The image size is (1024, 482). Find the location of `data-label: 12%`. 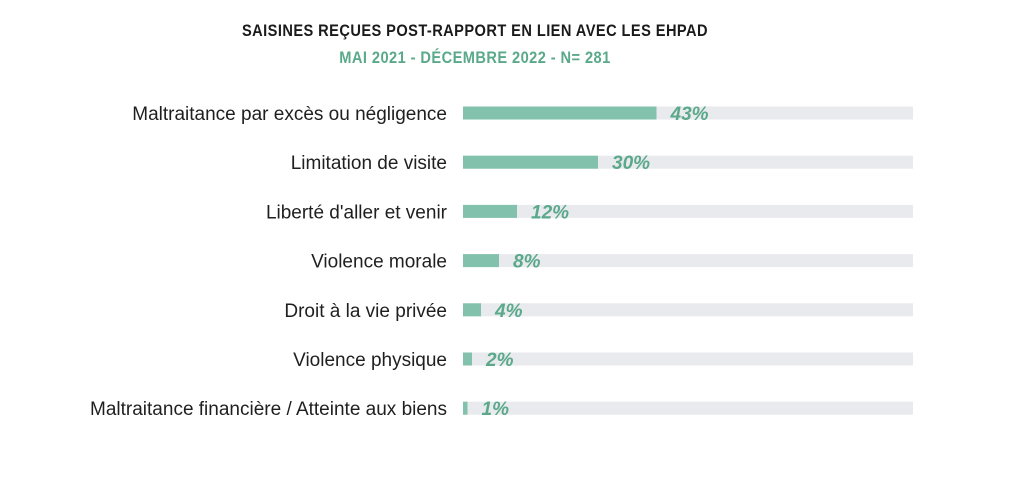

data-label: 12% is located at coordinates (550, 212).